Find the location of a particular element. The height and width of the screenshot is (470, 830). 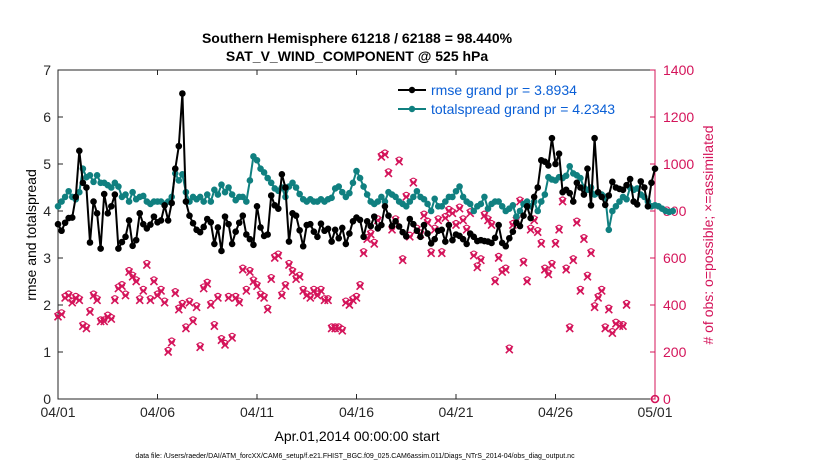

obs-end-mark is located at coordinates (655, 399).